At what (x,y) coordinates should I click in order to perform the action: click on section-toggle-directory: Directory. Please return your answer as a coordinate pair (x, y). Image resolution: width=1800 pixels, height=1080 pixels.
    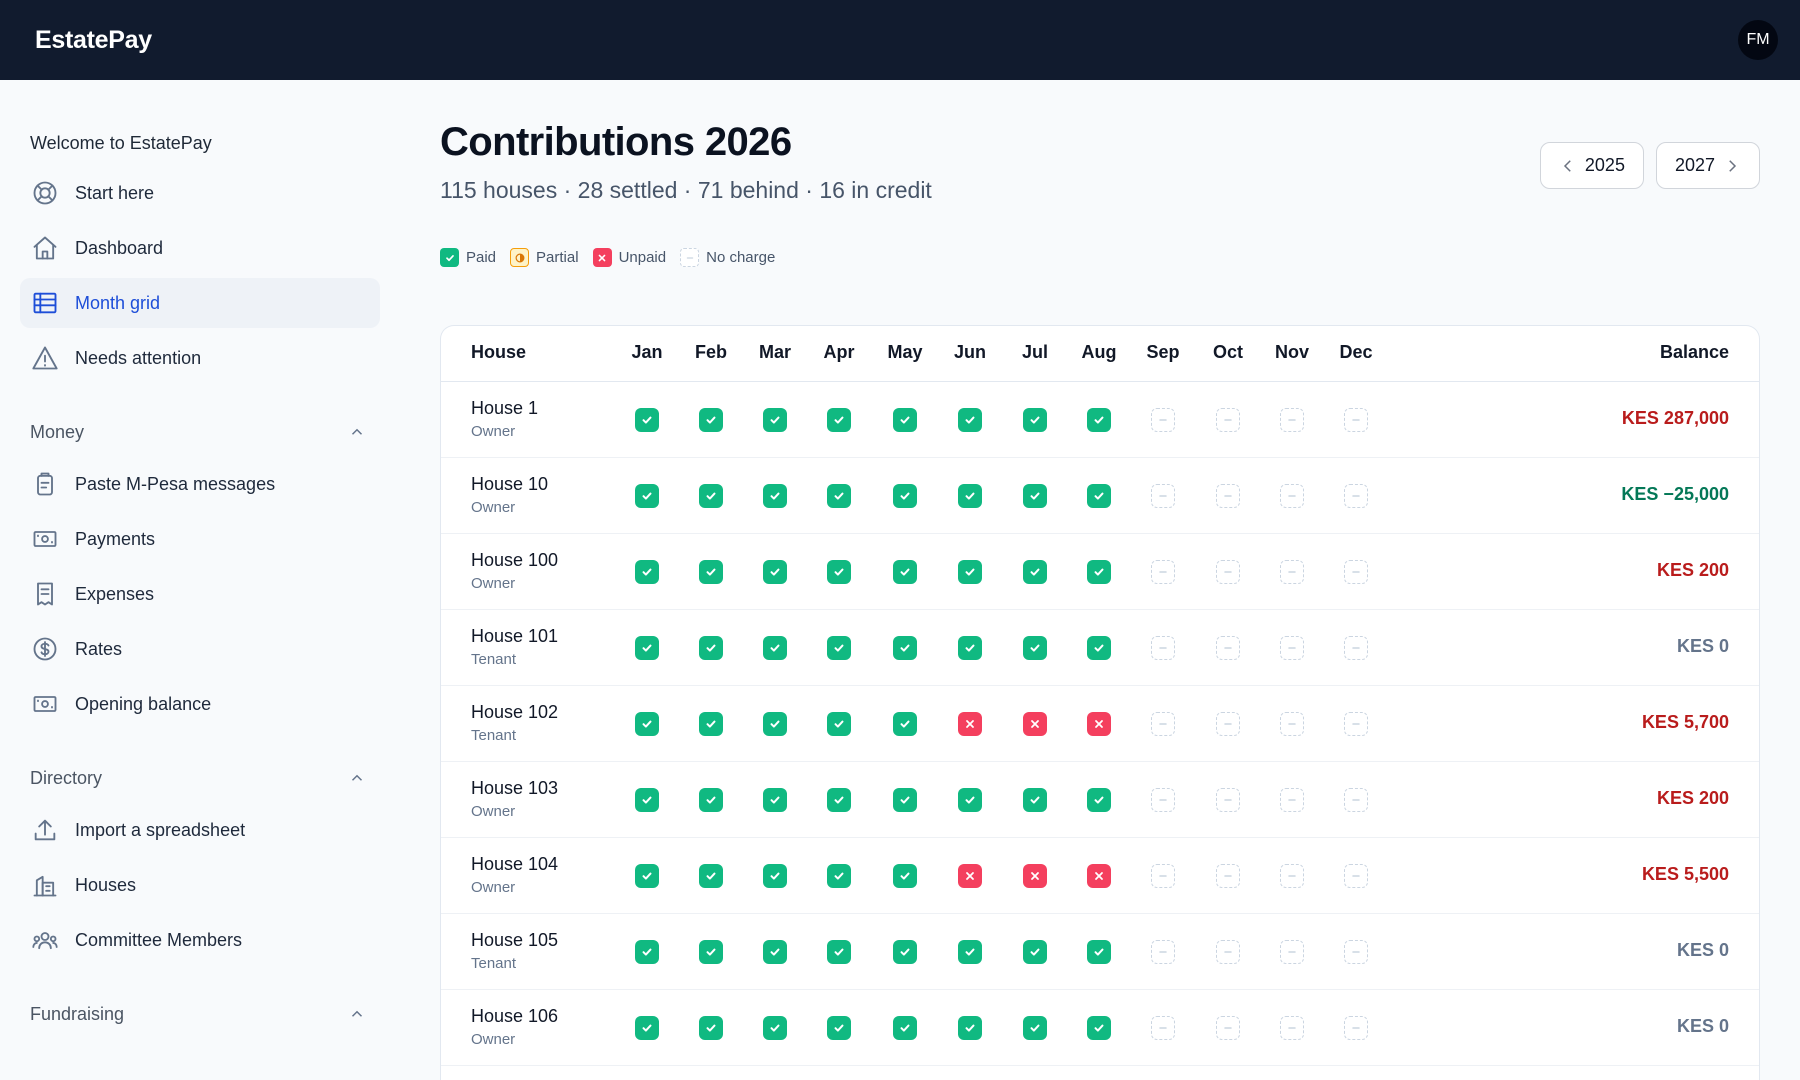
    Looking at the image, I should click on (200, 778).